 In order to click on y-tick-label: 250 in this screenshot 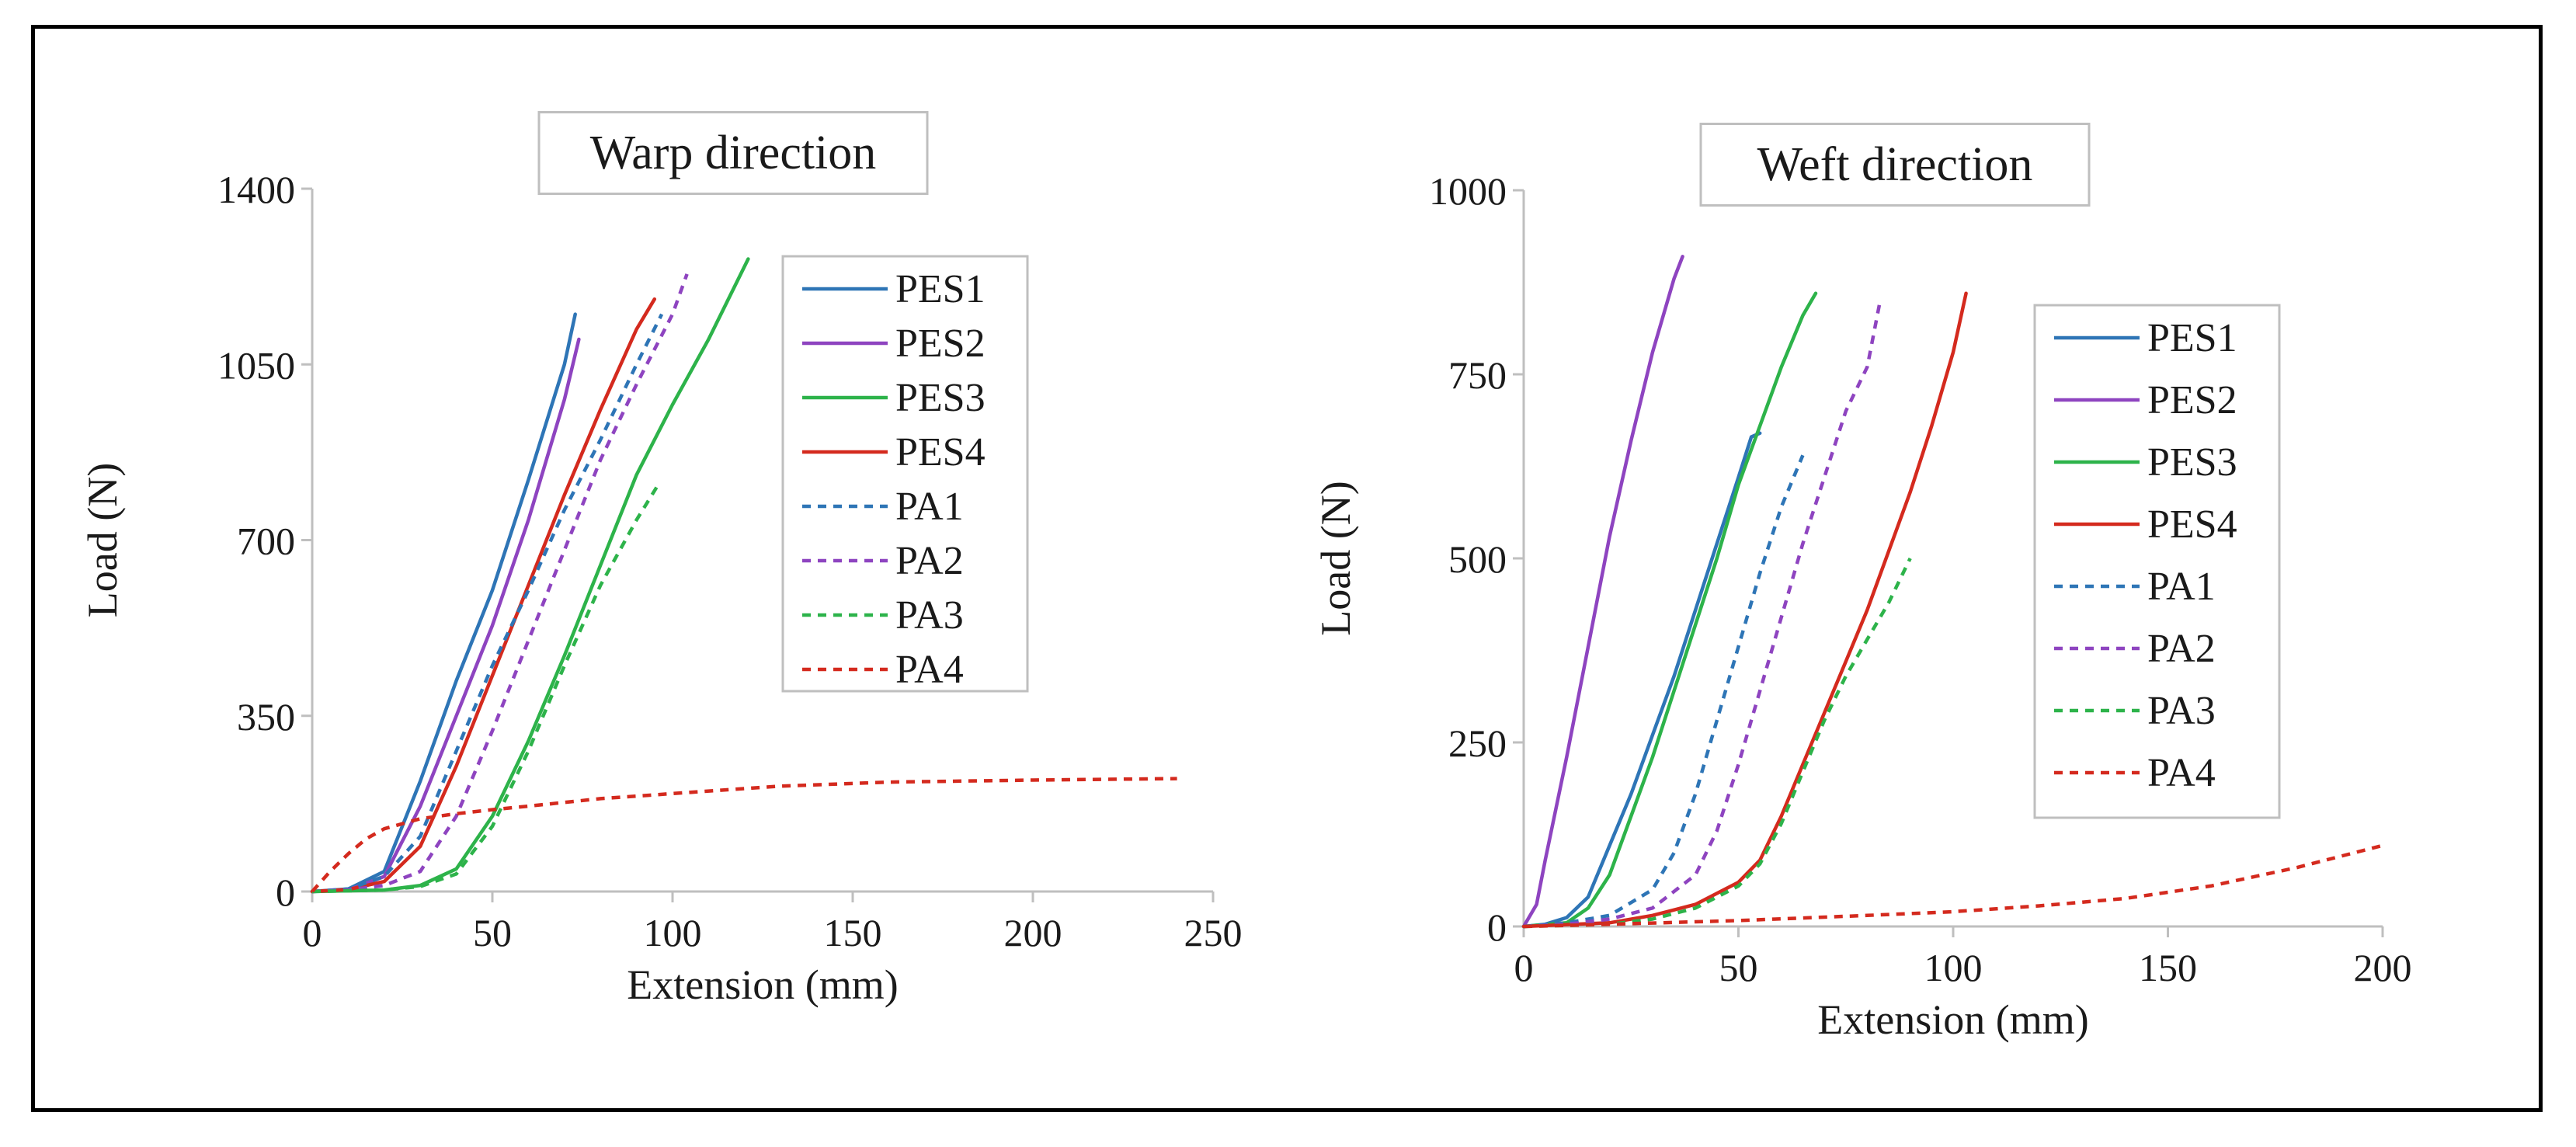, I will do `click(1477, 743)`.